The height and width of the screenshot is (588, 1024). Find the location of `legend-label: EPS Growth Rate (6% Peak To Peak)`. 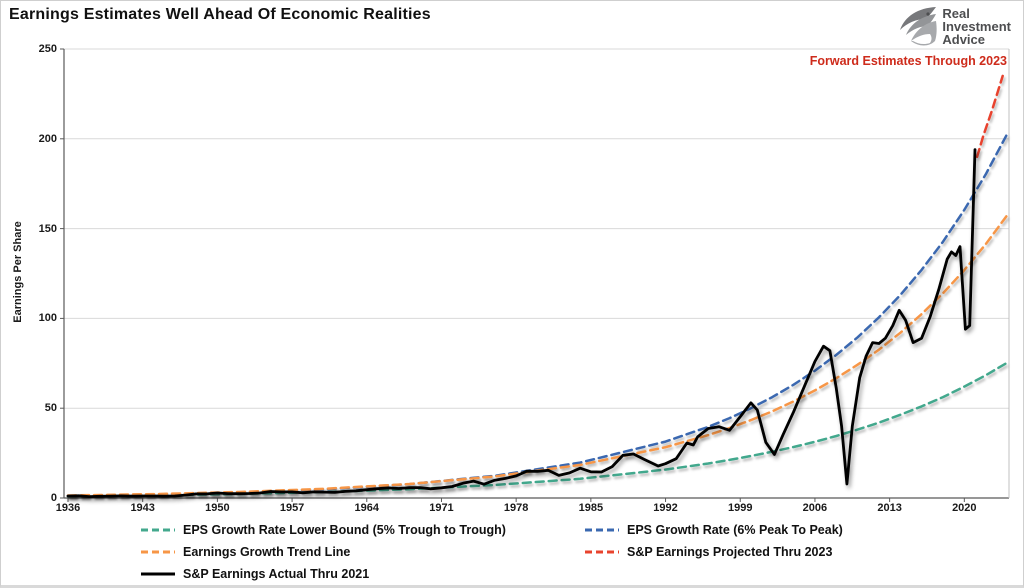

legend-label: EPS Growth Rate (6% Peak To Peak) is located at coordinates (735, 530).